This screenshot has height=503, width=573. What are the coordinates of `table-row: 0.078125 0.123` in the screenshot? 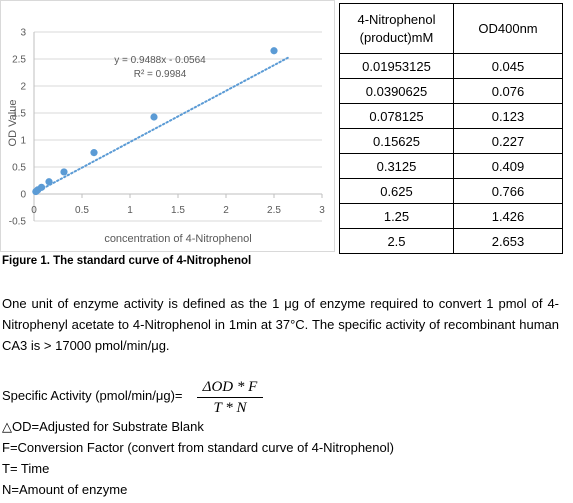 It's located at (451, 116).